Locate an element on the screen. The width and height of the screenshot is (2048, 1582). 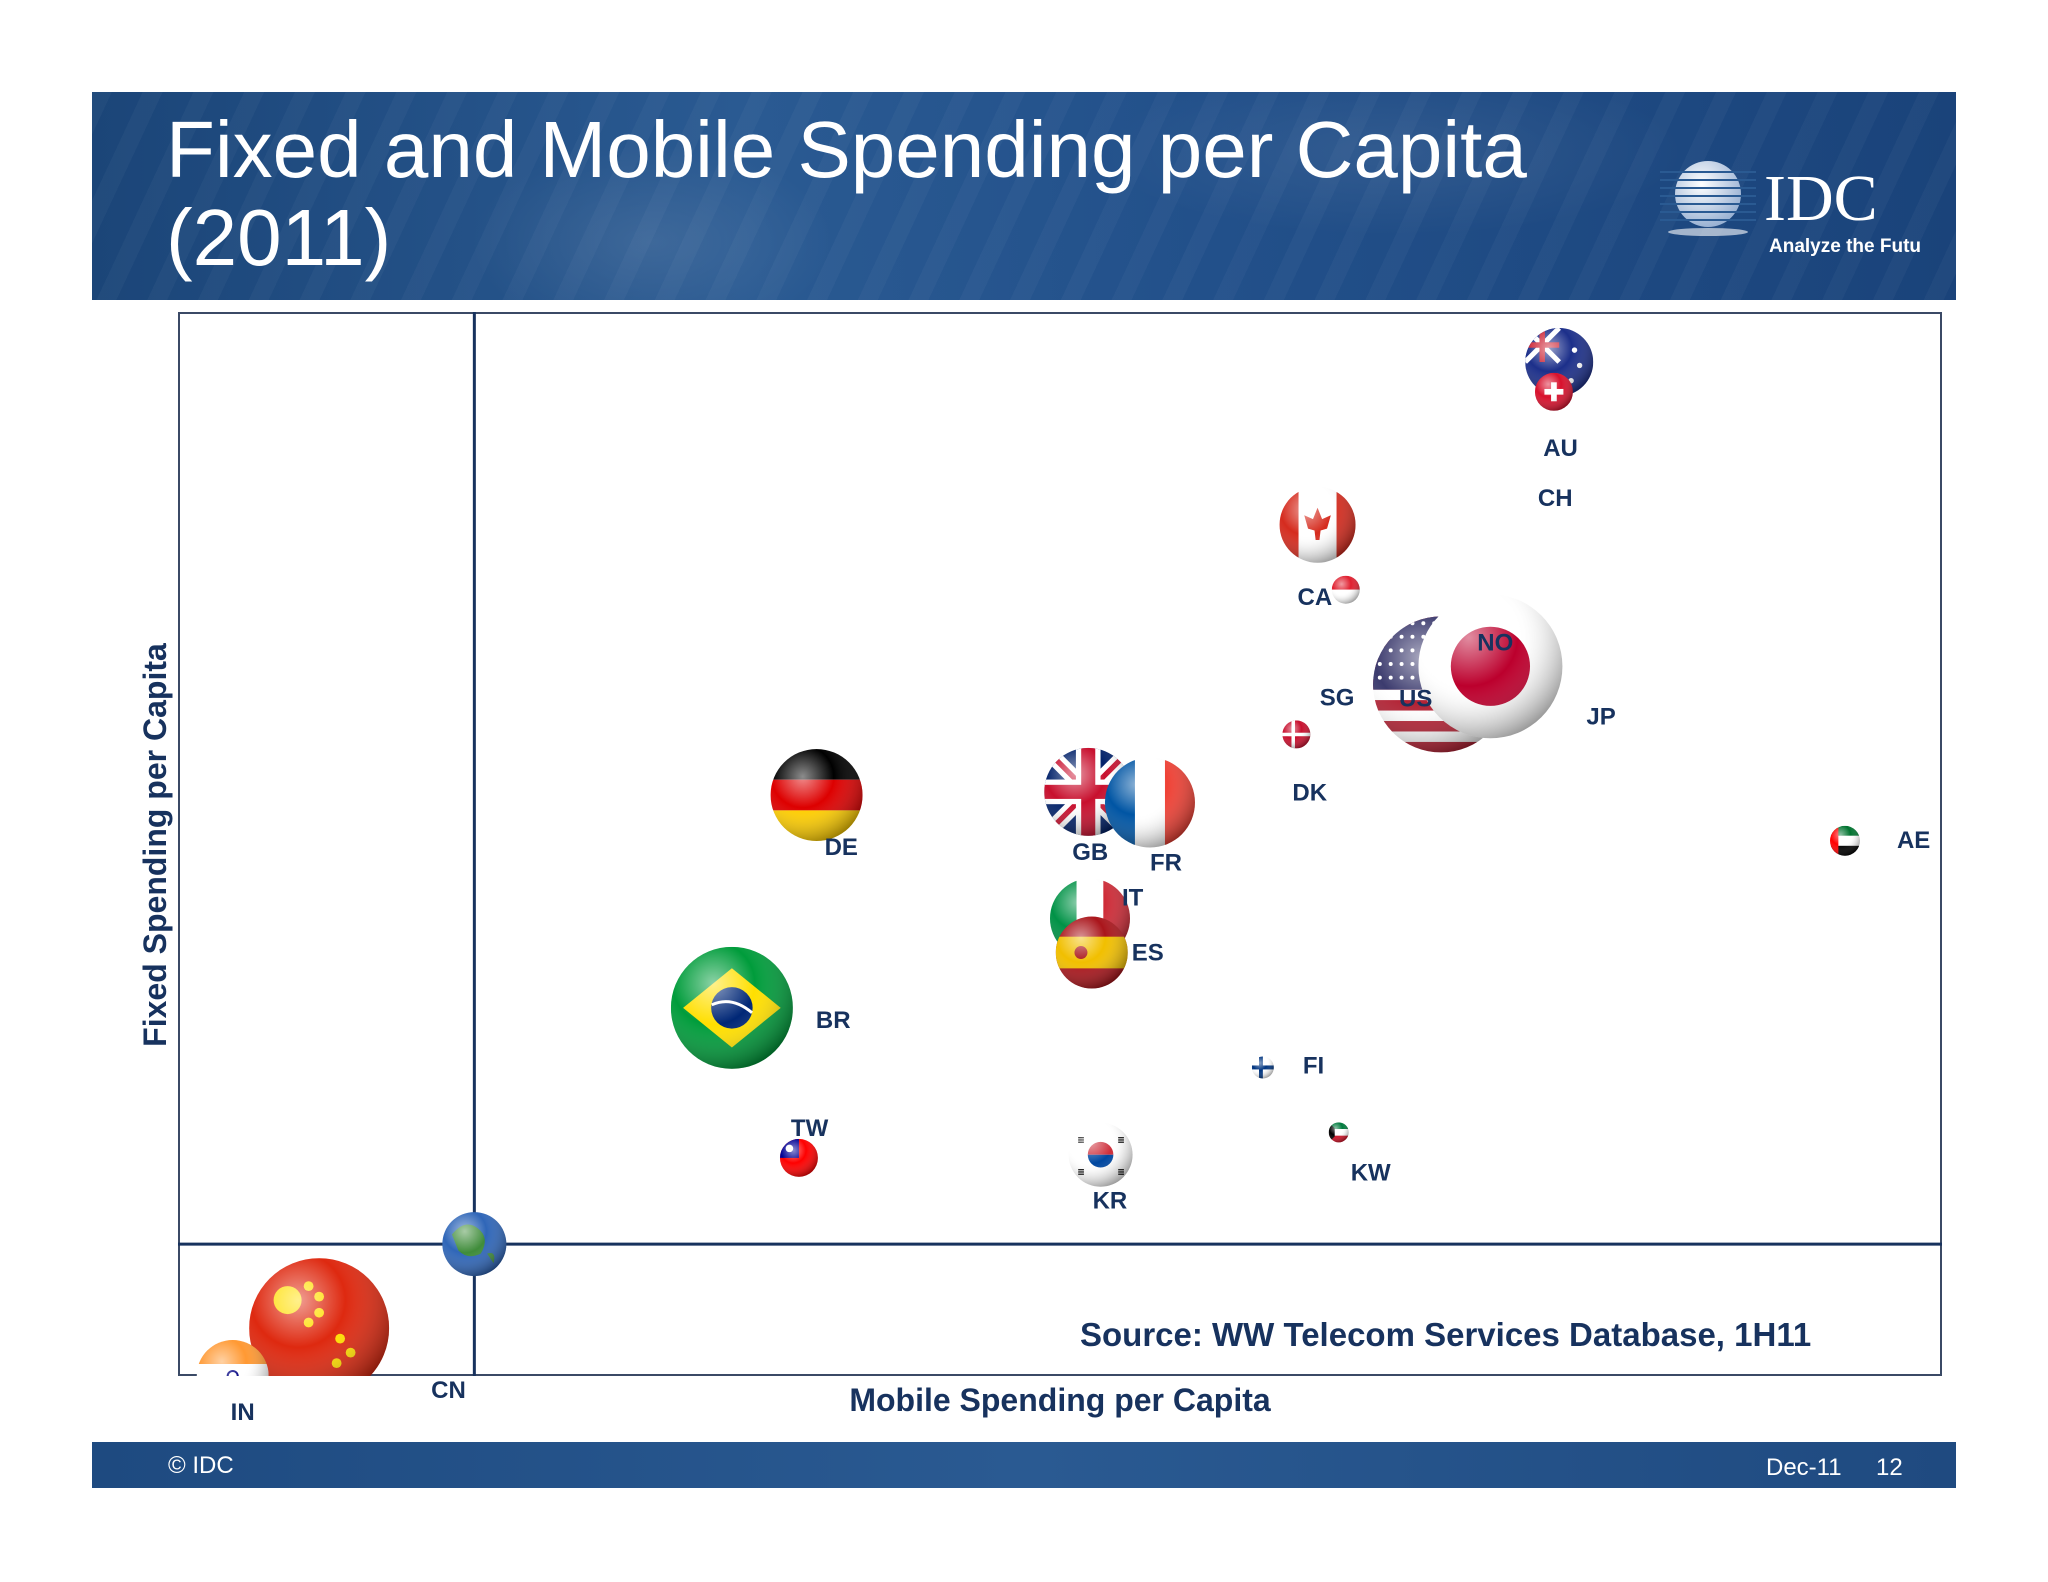
label-jp: JP is located at coordinates (1600, 716).